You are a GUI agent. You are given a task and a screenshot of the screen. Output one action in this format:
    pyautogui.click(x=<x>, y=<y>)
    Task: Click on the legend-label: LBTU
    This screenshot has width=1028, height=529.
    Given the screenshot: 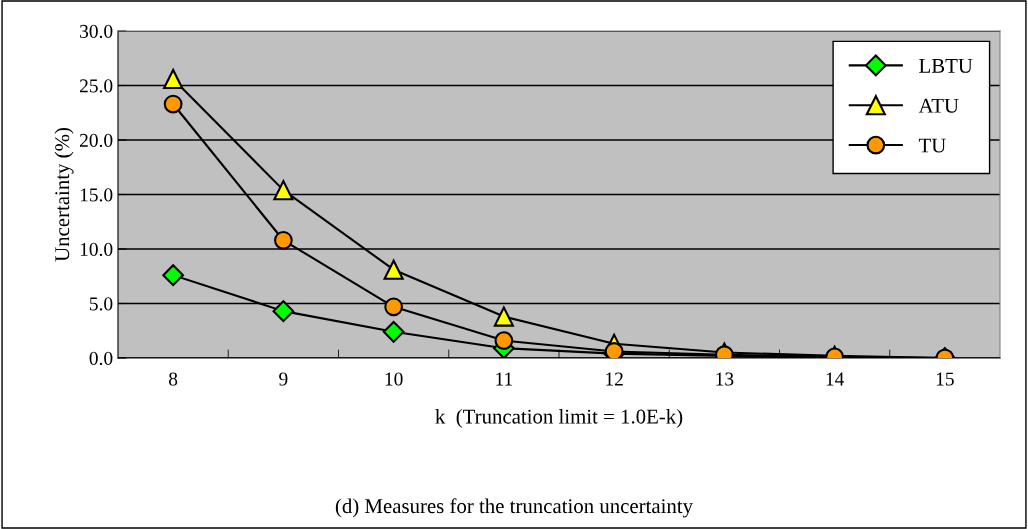 What is the action you would take?
    pyautogui.click(x=946, y=66)
    